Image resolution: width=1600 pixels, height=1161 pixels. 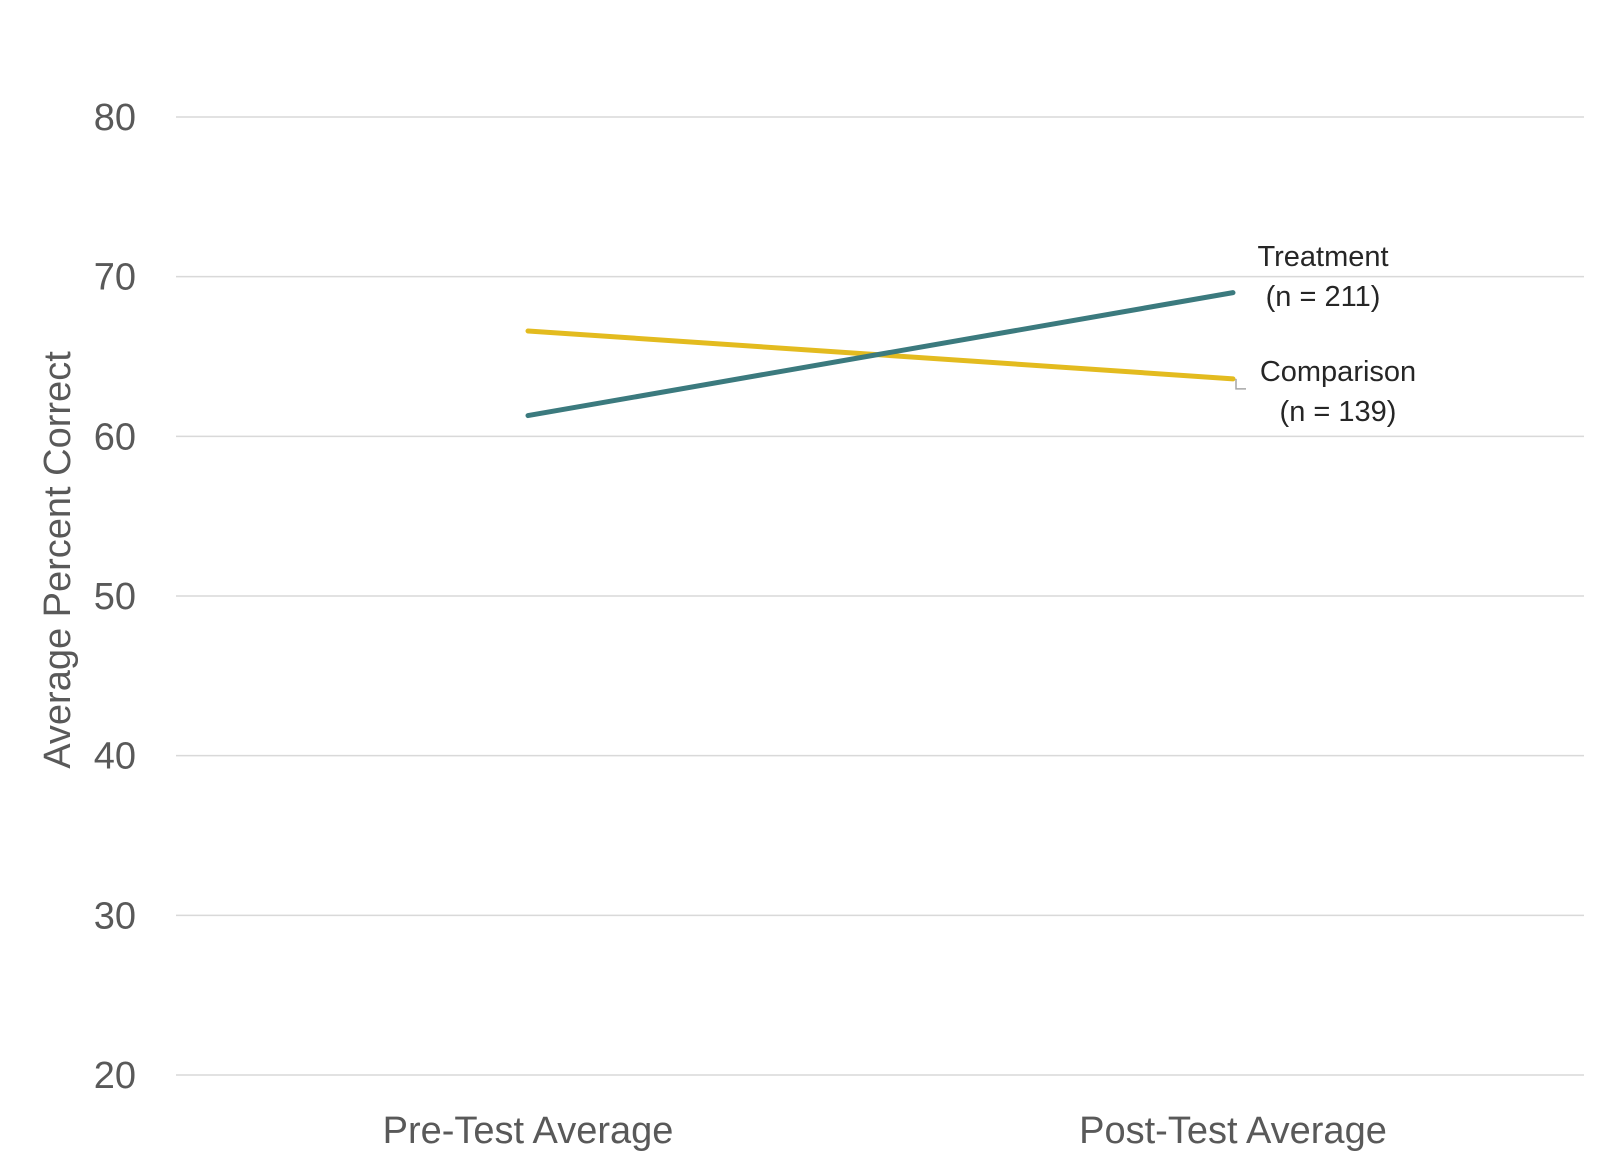 I want to click on y-tick-label: 50, so click(x=115, y=597).